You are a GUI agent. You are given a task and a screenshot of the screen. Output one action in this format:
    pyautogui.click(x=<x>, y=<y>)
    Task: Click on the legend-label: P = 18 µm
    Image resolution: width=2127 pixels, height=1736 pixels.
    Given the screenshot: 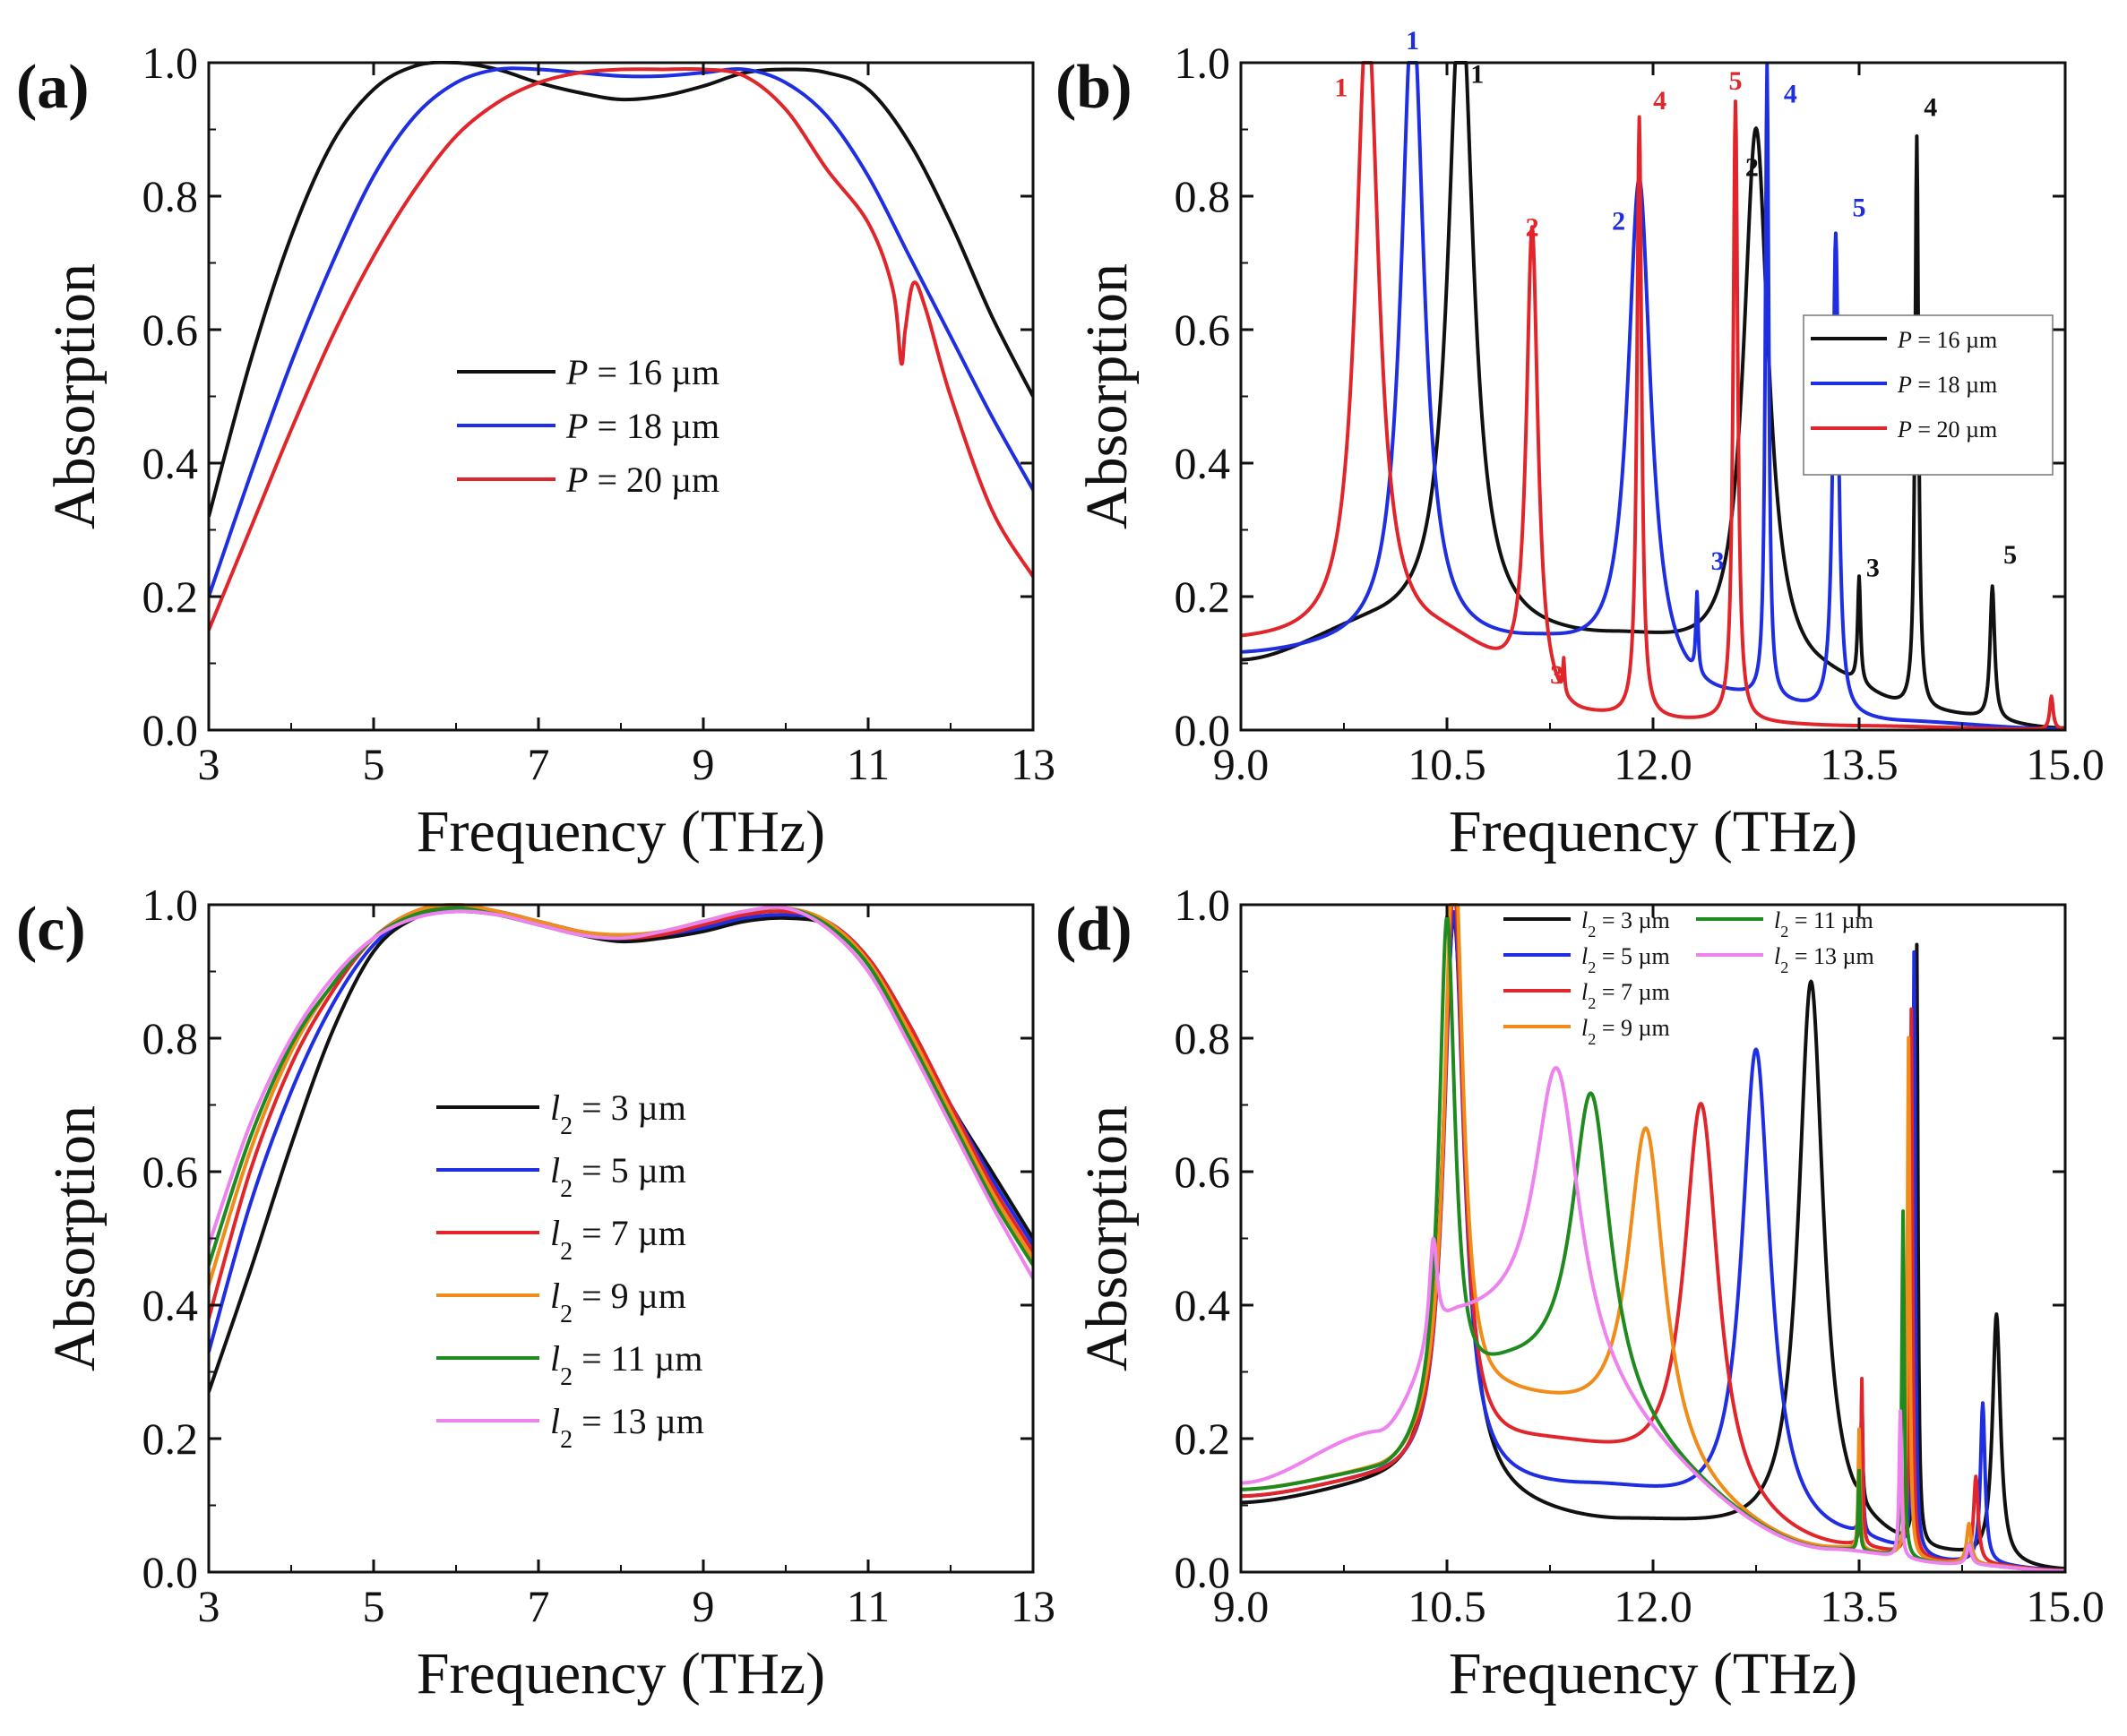 What is the action you would take?
    pyautogui.click(x=642, y=426)
    